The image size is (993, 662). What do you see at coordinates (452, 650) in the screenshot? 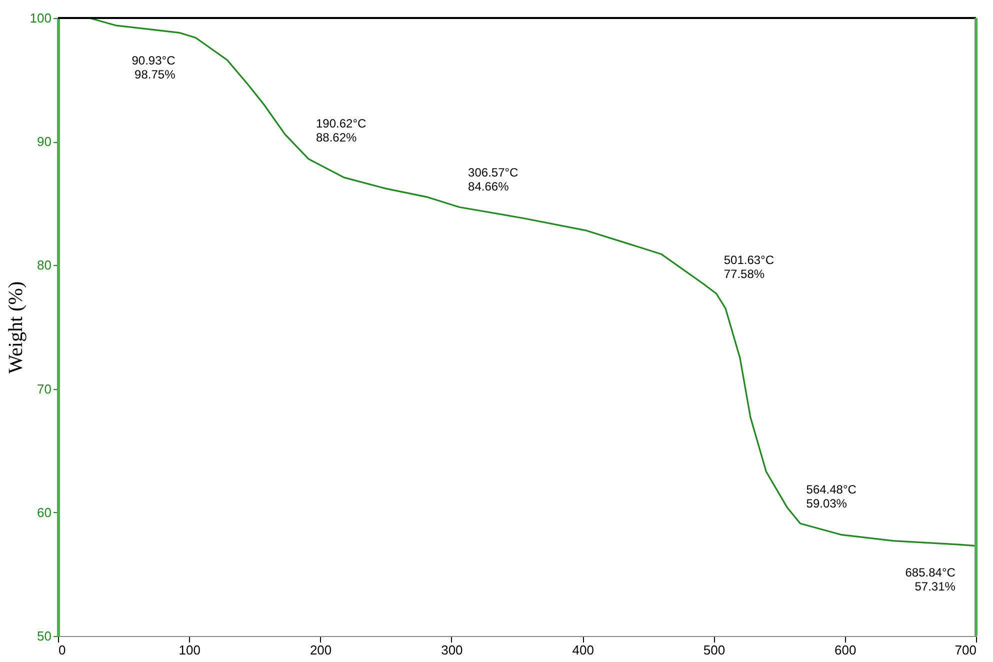
I see `x-tick-label: 300` at bounding box center [452, 650].